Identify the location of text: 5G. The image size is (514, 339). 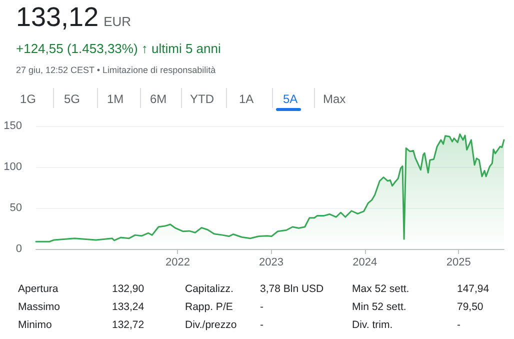
(72, 99).